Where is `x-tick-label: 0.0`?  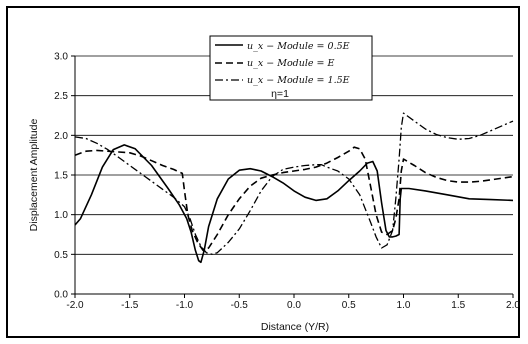
x-tick-label: 0.0 is located at coordinates (294, 305).